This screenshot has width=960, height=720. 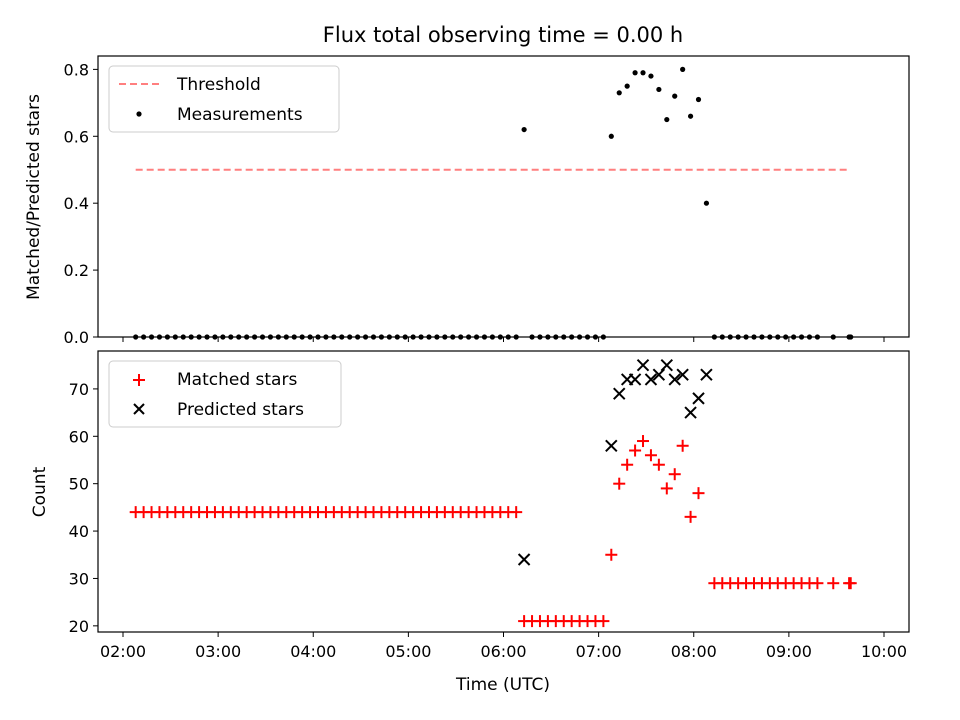 What do you see at coordinates (503, 35) in the screenshot?
I see `chart-title: Flux total observing time = 0.00 h` at bounding box center [503, 35].